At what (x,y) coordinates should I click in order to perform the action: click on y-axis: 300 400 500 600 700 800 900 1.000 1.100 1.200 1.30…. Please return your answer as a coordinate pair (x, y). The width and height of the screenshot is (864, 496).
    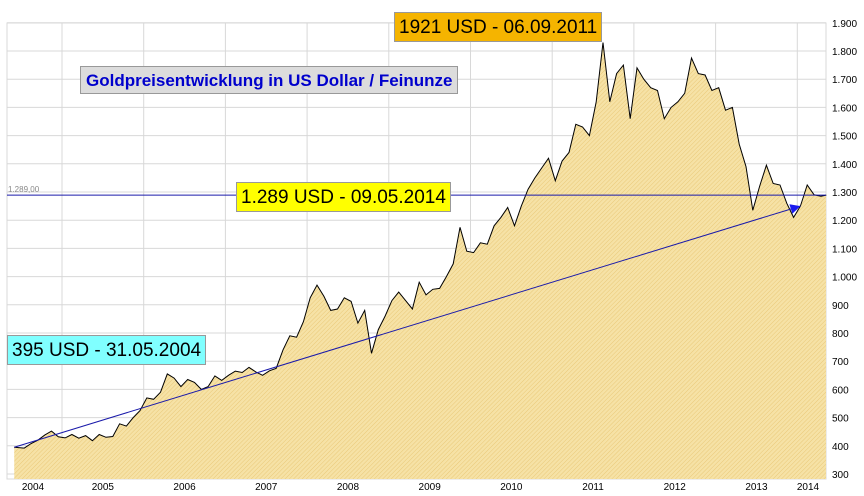
    Looking at the image, I should click on (844, 250).